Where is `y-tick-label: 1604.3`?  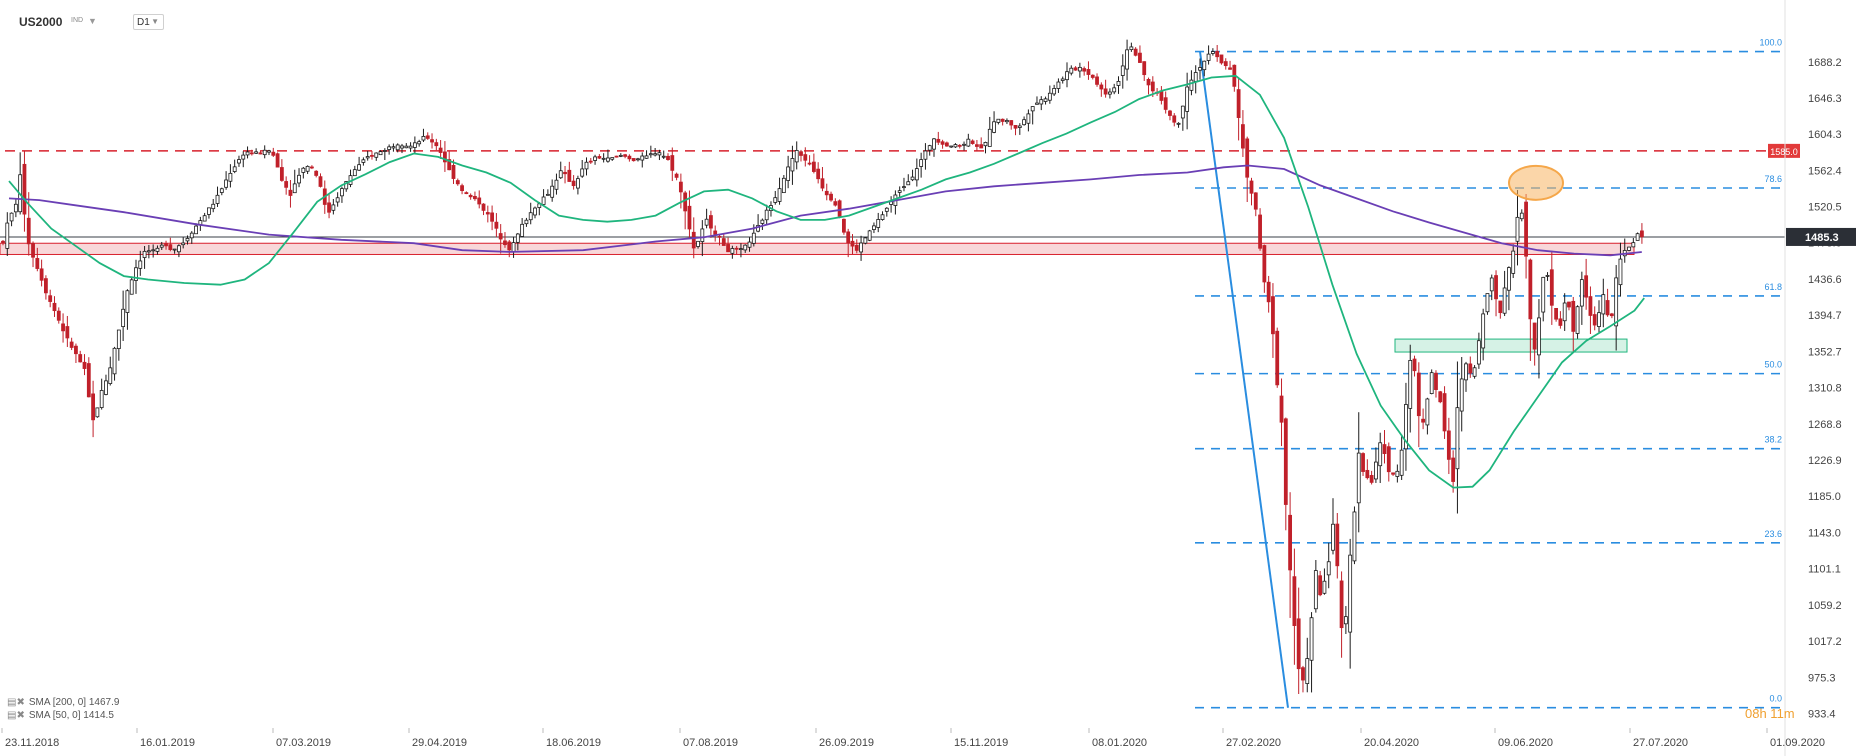 y-tick-label: 1604.3 is located at coordinates (1825, 135).